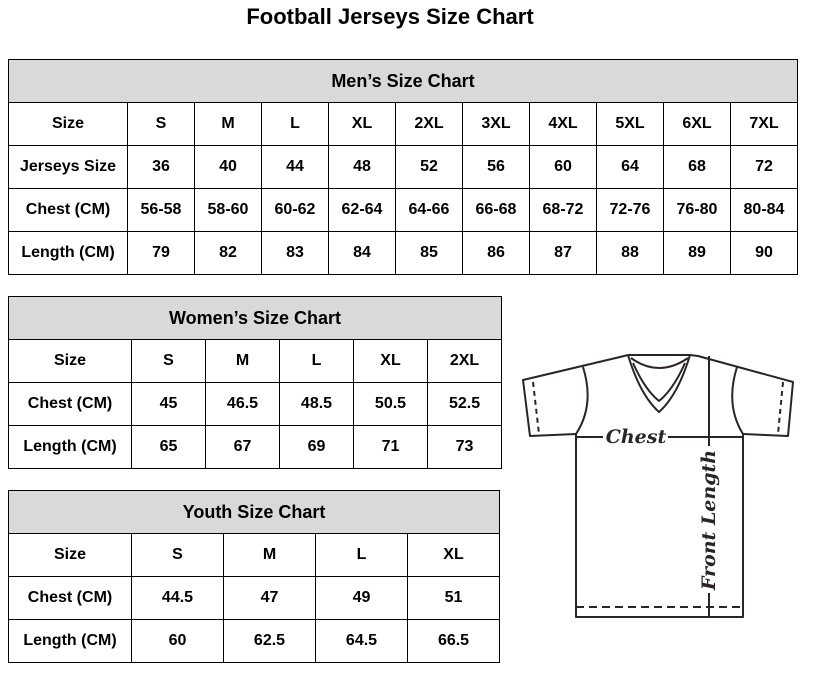  I want to click on table-cell: 66.5, so click(453, 641).